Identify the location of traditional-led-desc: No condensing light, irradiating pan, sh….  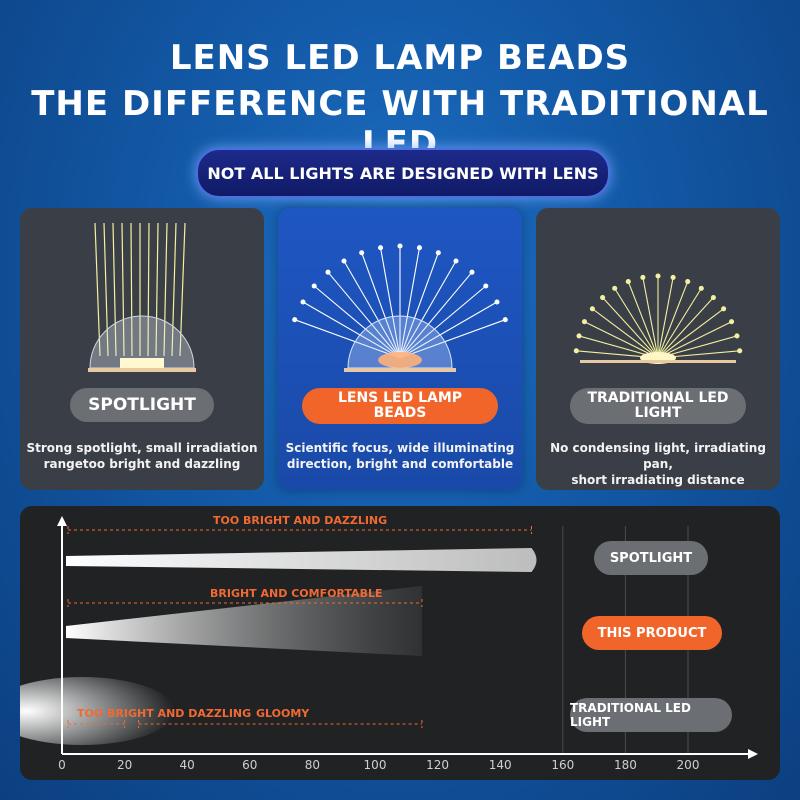
(658, 464).